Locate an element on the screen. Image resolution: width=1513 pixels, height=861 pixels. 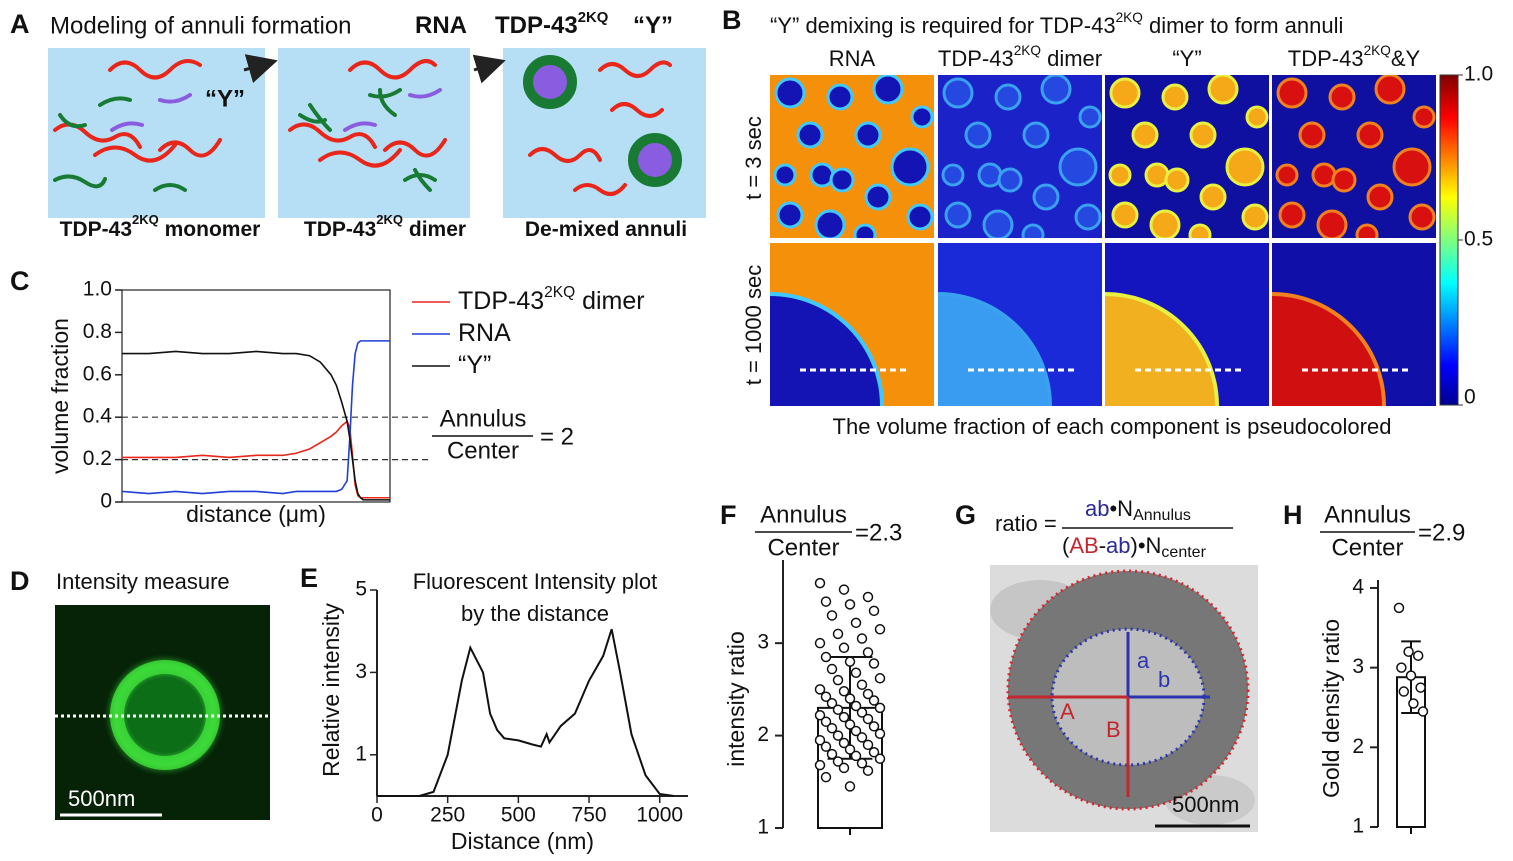
column-header: TDP-432KQ dimer is located at coordinates (1020, 57).